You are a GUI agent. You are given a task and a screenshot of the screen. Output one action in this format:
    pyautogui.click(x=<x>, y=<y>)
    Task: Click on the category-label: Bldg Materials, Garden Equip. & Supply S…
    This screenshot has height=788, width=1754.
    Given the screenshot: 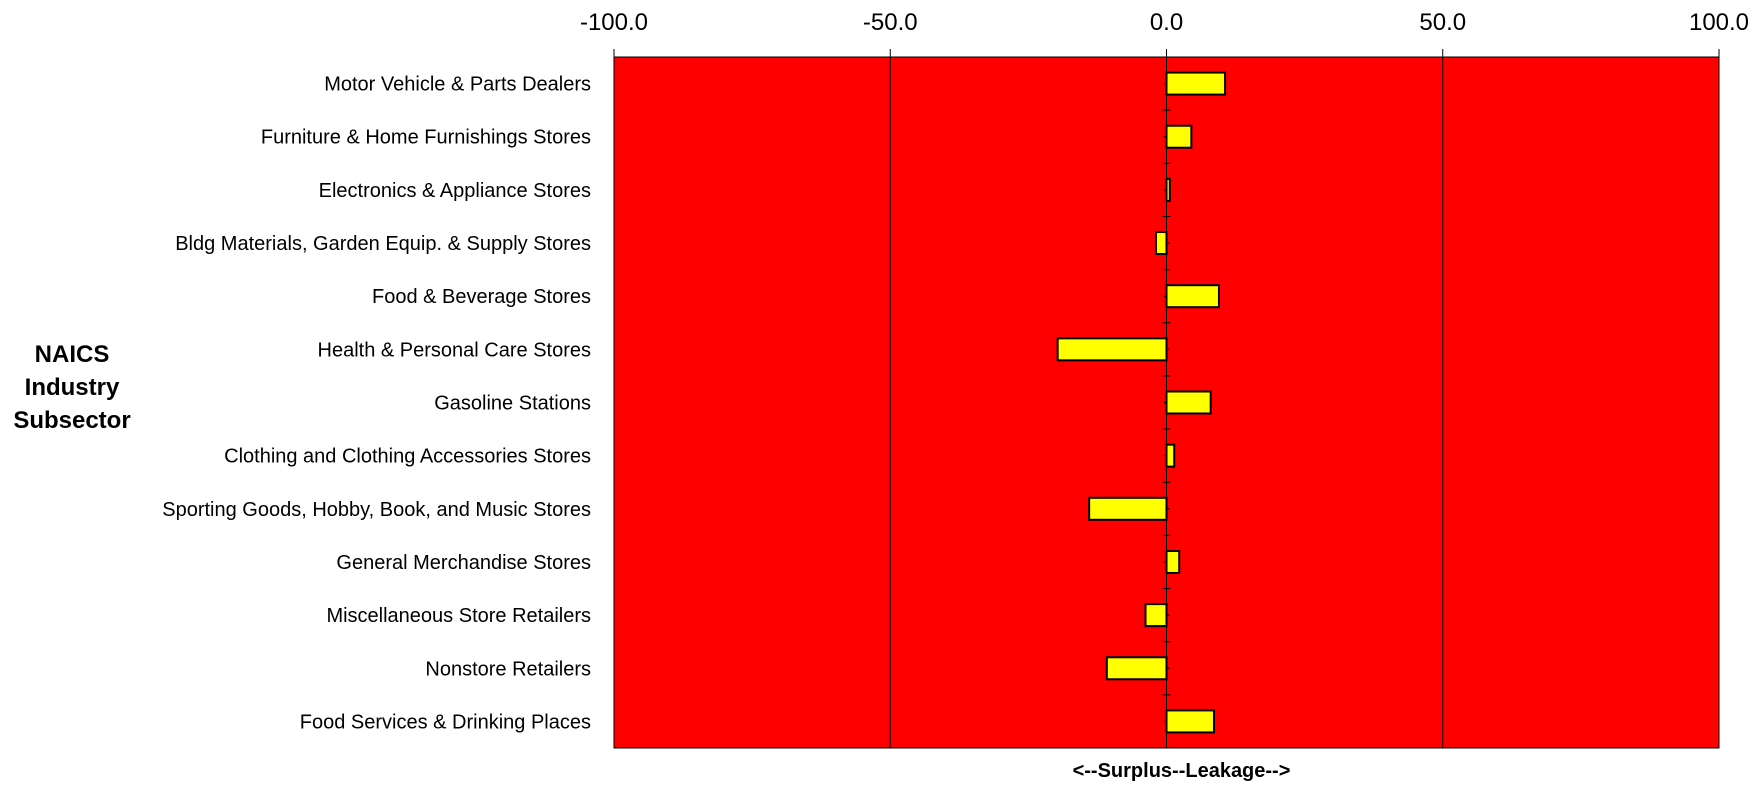 What is the action you would take?
    pyautogui.click(x=383, y=244)
    